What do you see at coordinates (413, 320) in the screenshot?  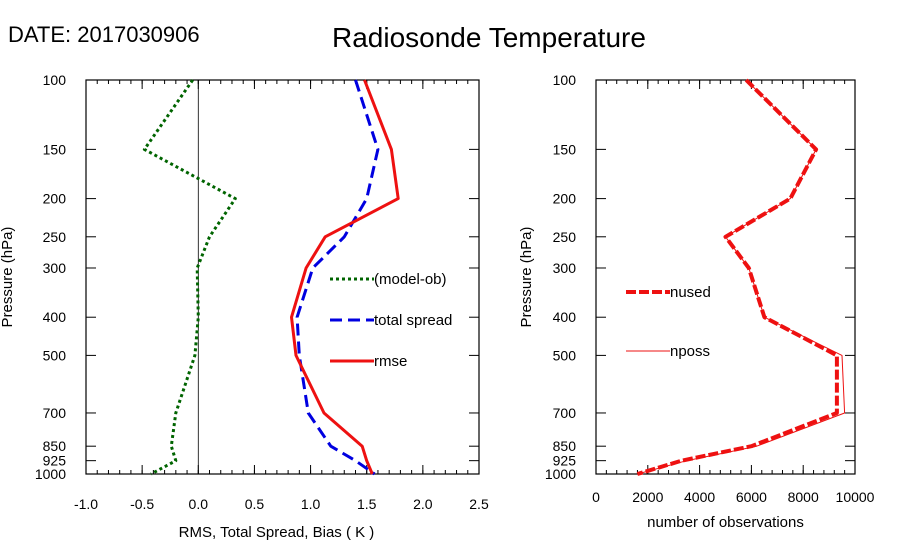 I see `legend-label: total spread` at bounding box center [413, 320].